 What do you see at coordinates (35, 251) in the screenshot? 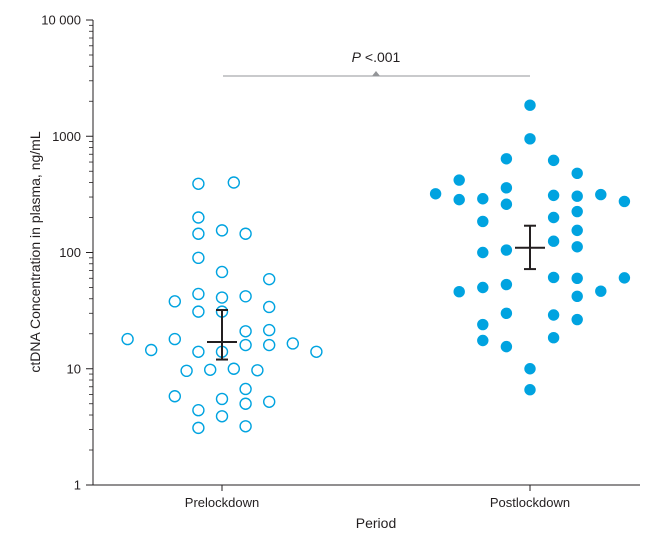
I see `y-axis-title: ctDNA Concentration in plasma, ng/mL` at bounding box center [35, 251].